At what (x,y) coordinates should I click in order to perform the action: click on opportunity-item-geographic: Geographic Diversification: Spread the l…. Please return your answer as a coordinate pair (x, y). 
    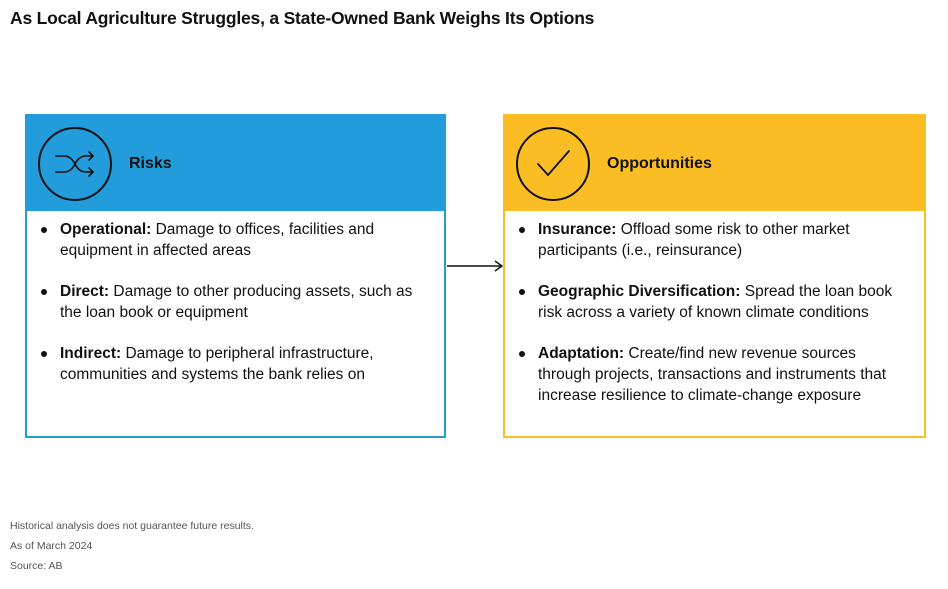
    Looking at the image, I should click on (712, 302).